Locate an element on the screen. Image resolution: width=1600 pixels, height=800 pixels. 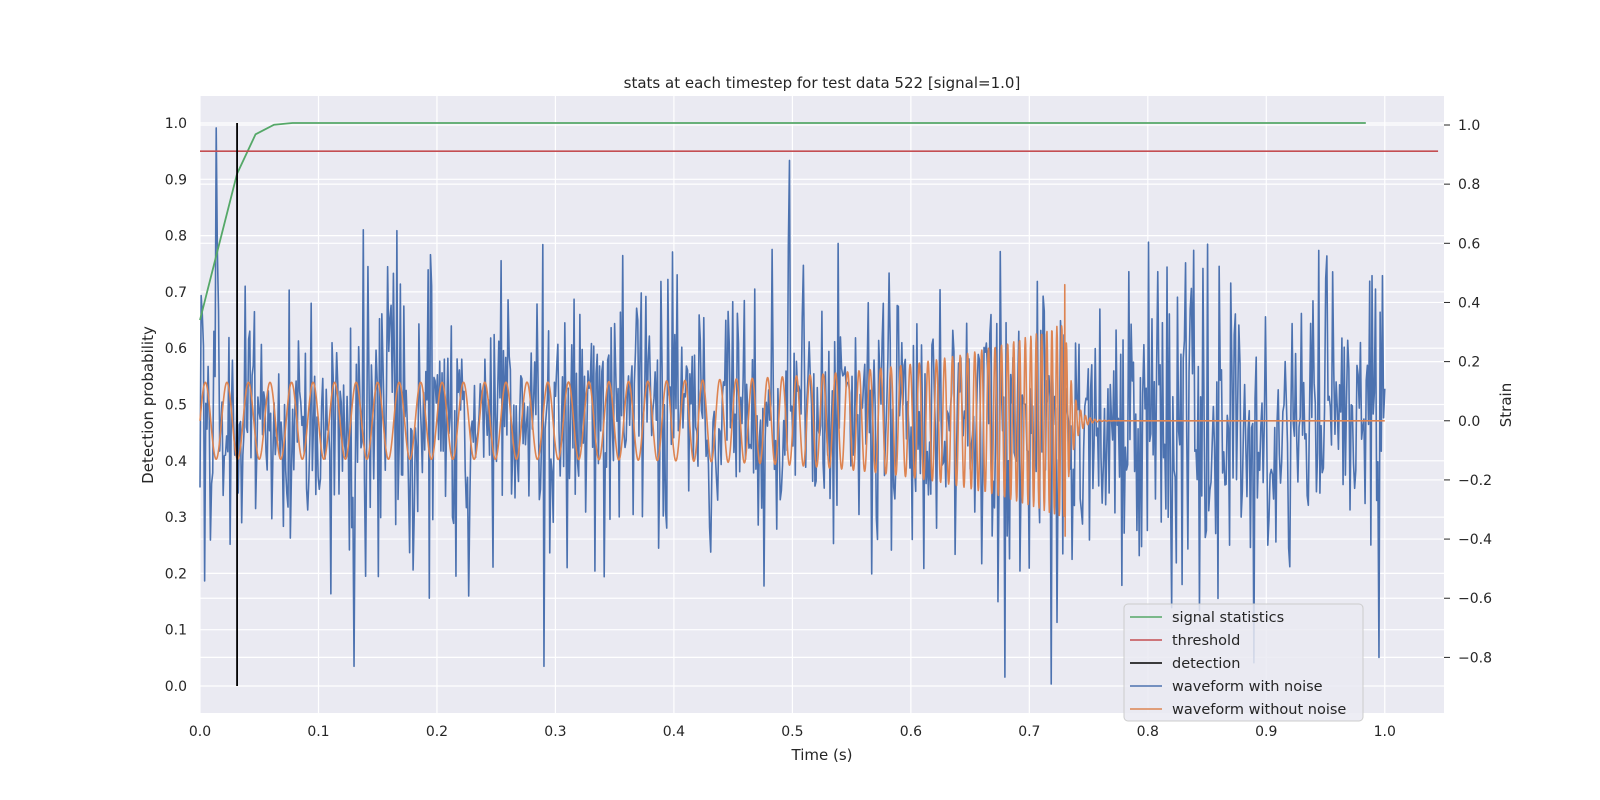
y-tick-label: 0.0 is located at coordinates (176, 687).